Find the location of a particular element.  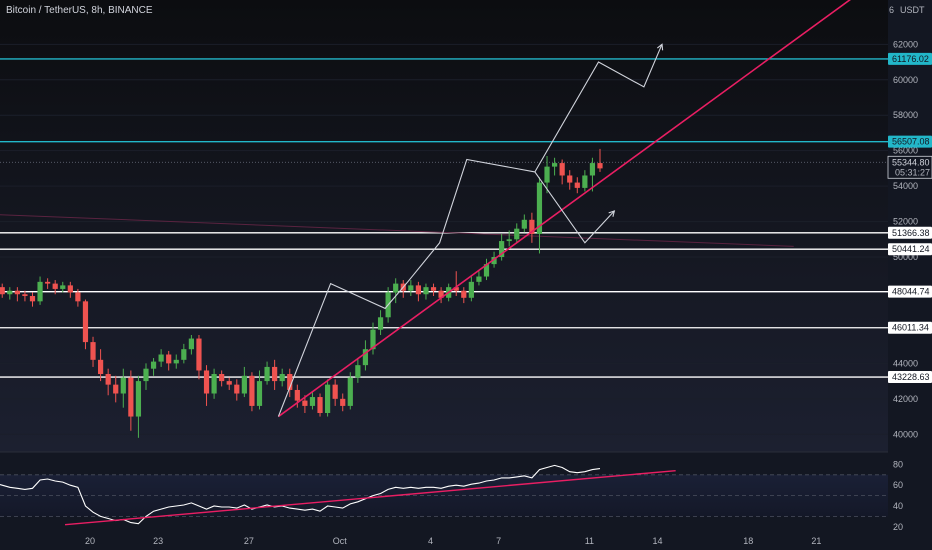

level-price-label: 46011.34 is located at coordinates (910, 328).